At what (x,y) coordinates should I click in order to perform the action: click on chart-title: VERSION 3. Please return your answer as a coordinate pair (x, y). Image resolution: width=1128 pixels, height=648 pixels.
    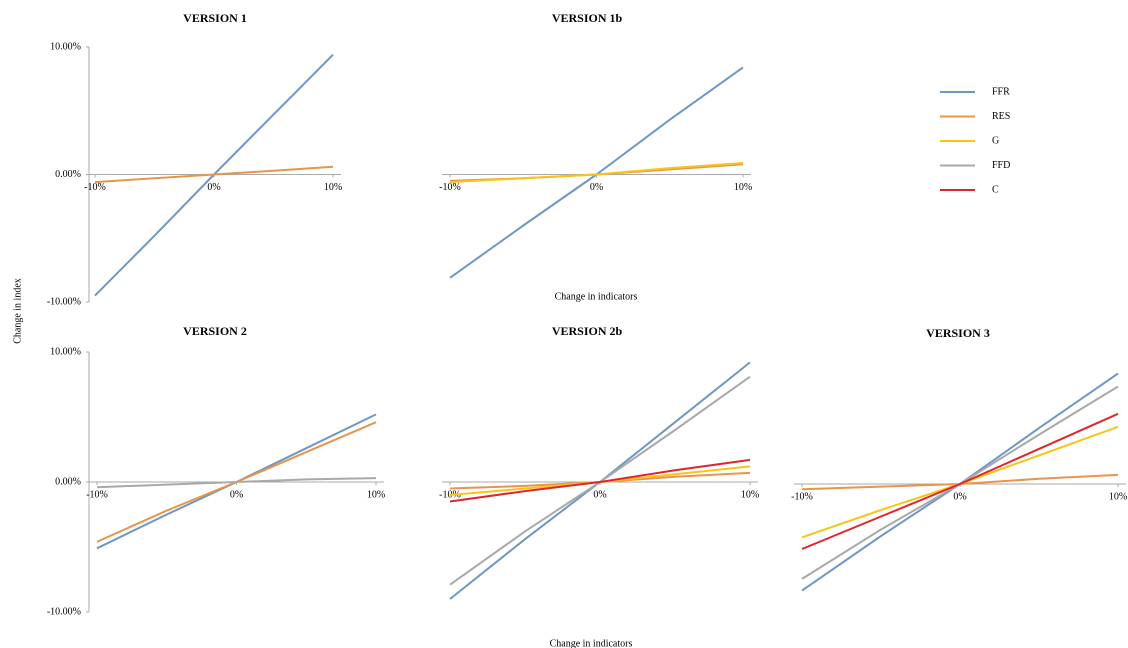
    Looking at the image, I should click on (958, 333).